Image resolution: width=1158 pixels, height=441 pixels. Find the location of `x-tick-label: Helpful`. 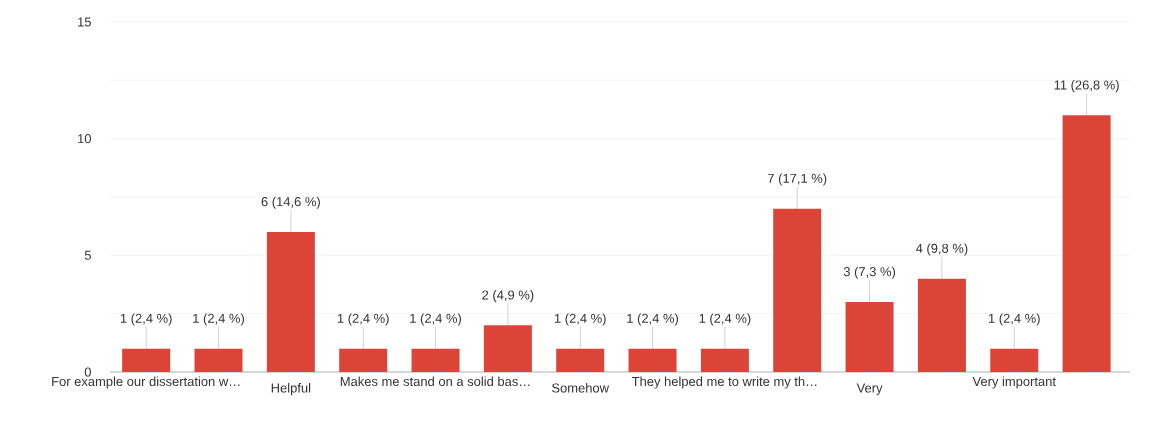

x-tick-label: Helpful is located at coordinates (291, 389).